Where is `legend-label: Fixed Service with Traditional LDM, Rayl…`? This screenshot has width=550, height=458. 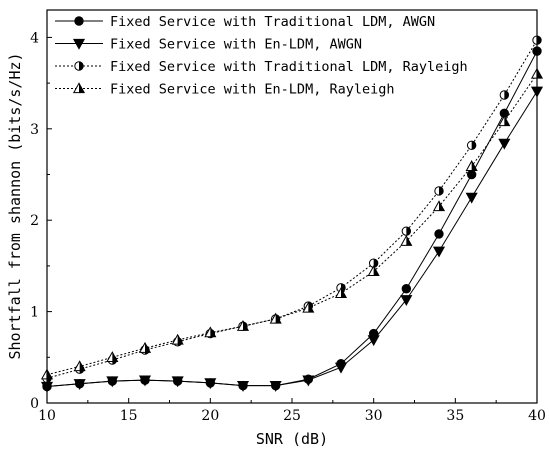 legend-label: Fixed Service with Traditional LDM, Rayl… is located at coordinates (289, 67).